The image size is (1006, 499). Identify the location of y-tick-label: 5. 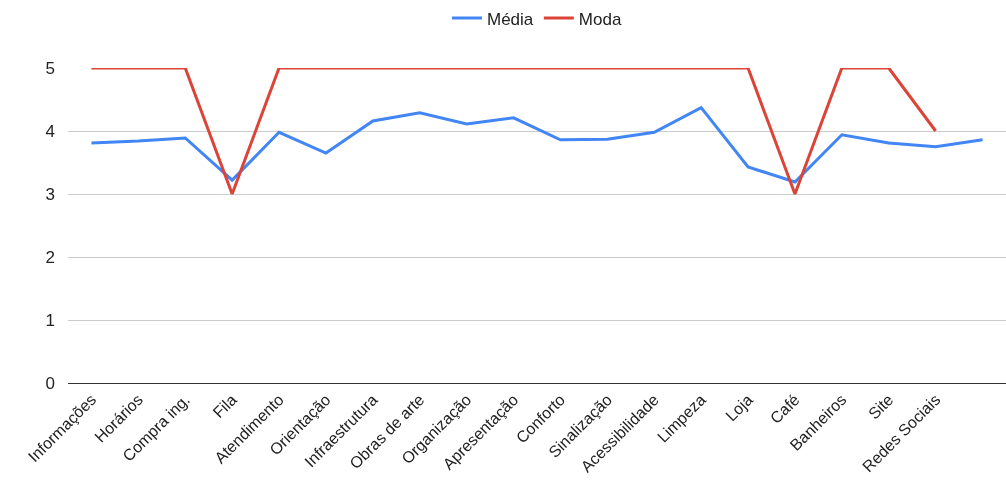
(50, 68).